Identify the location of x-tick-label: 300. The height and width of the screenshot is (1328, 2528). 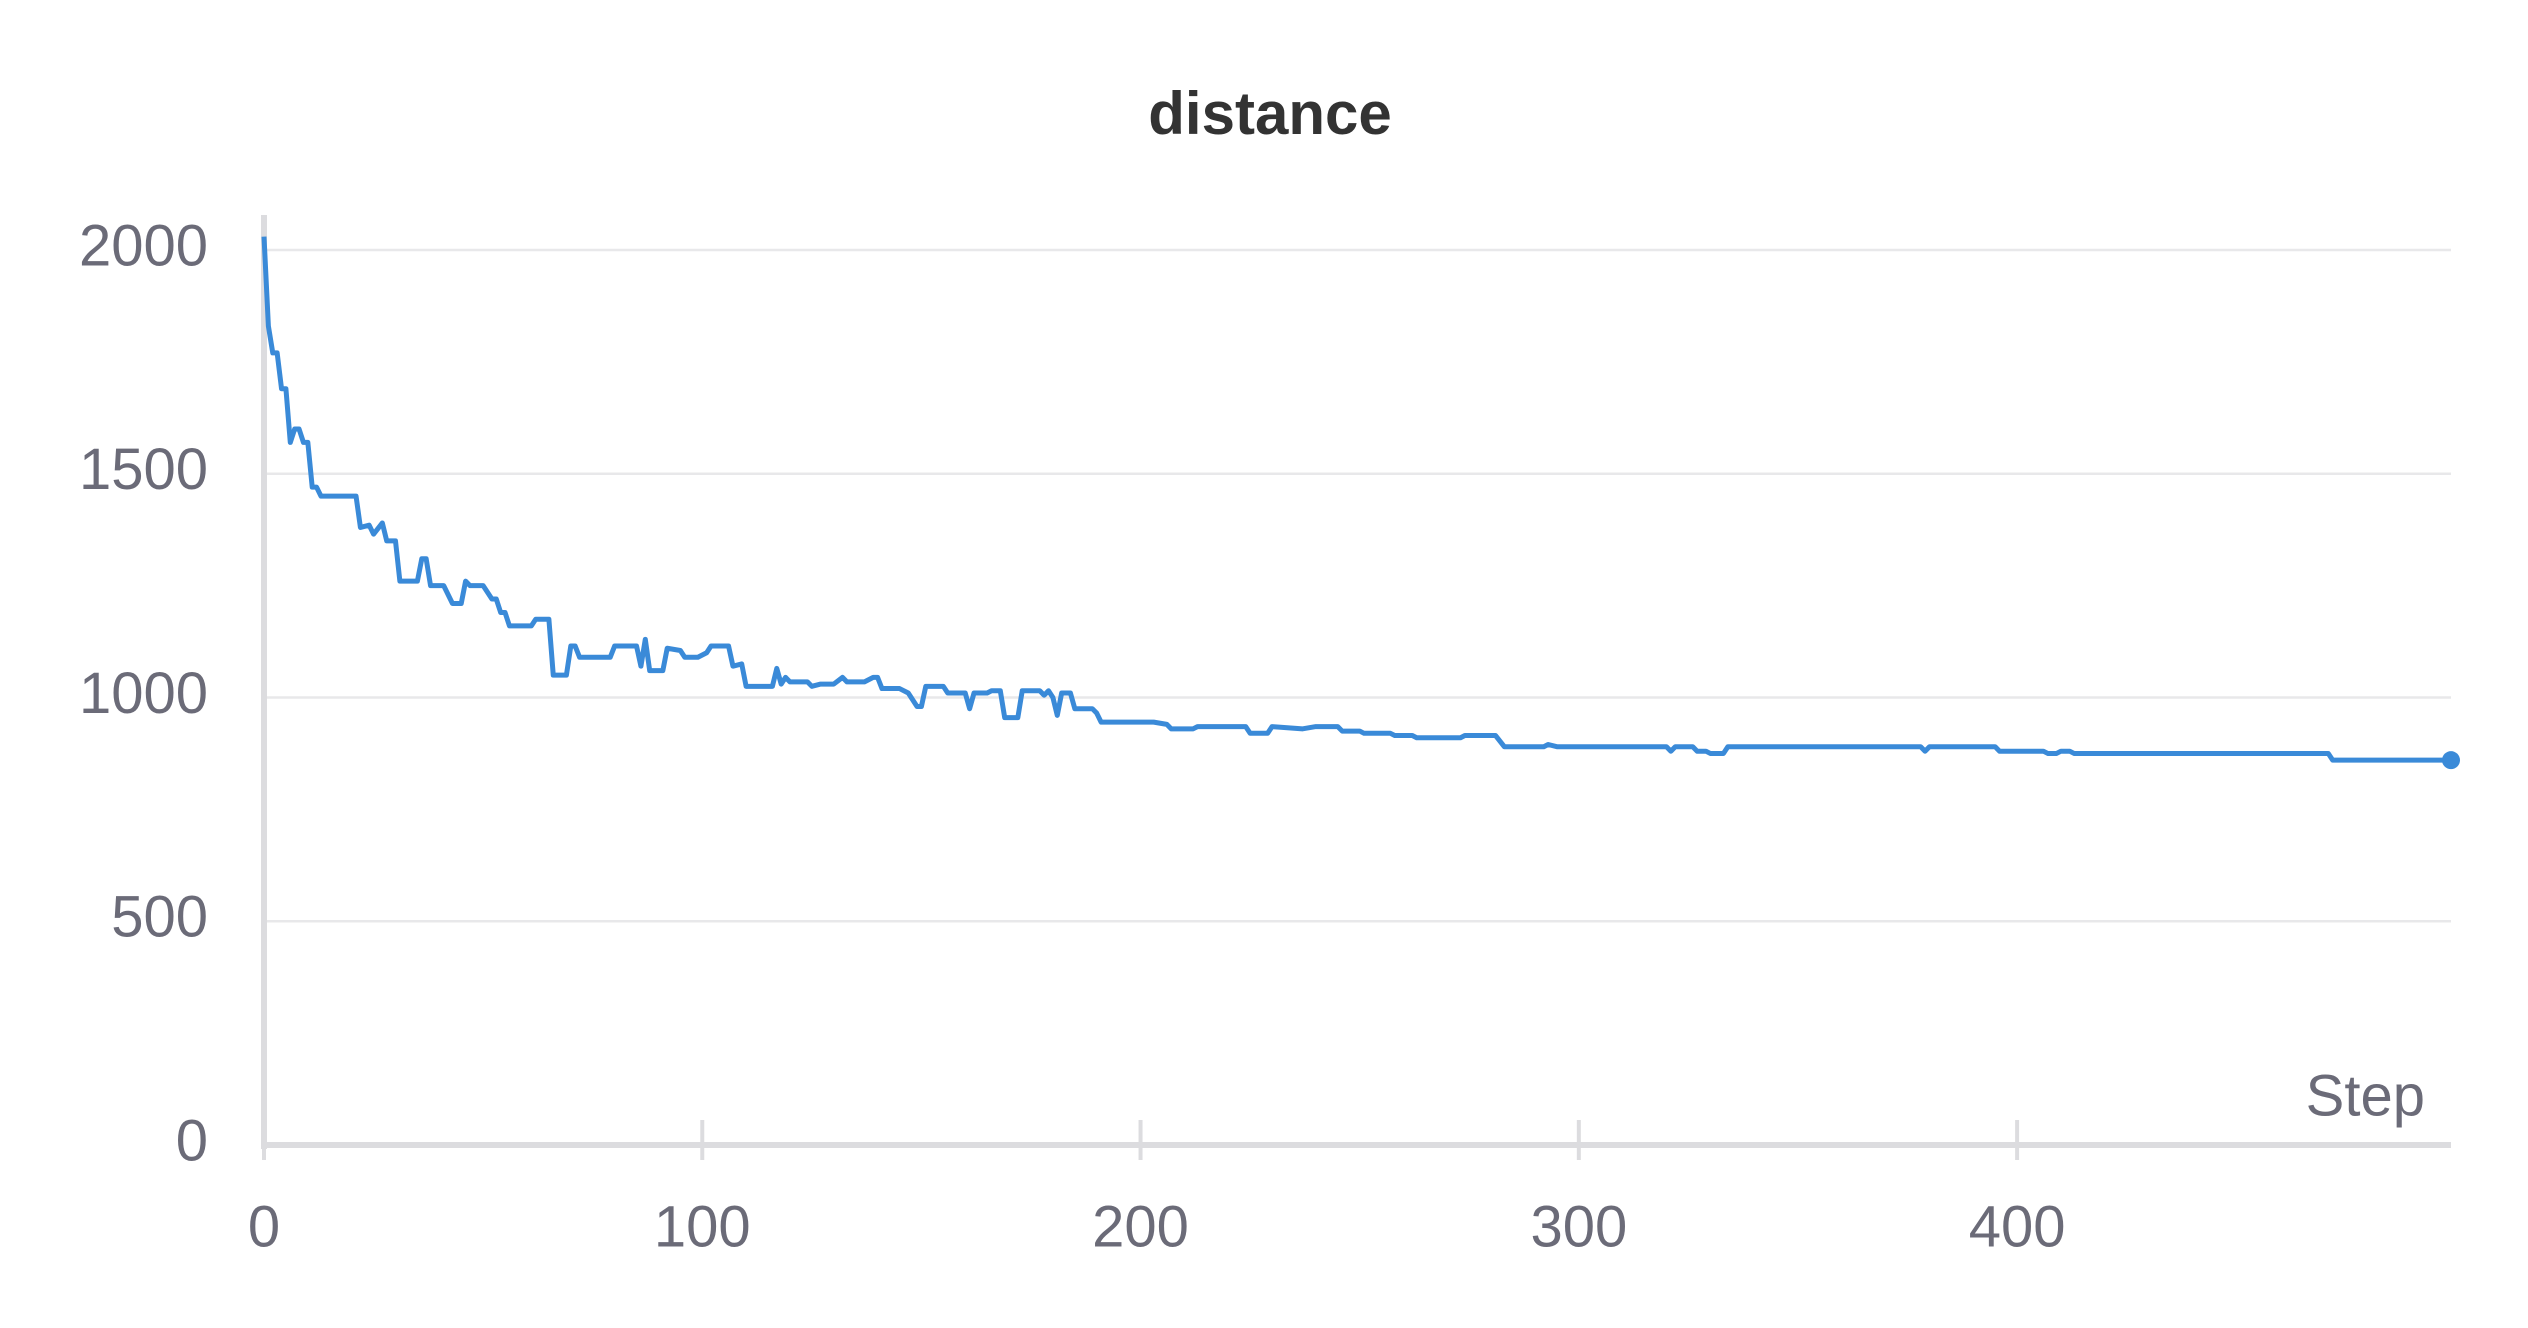
(1578, 1226).